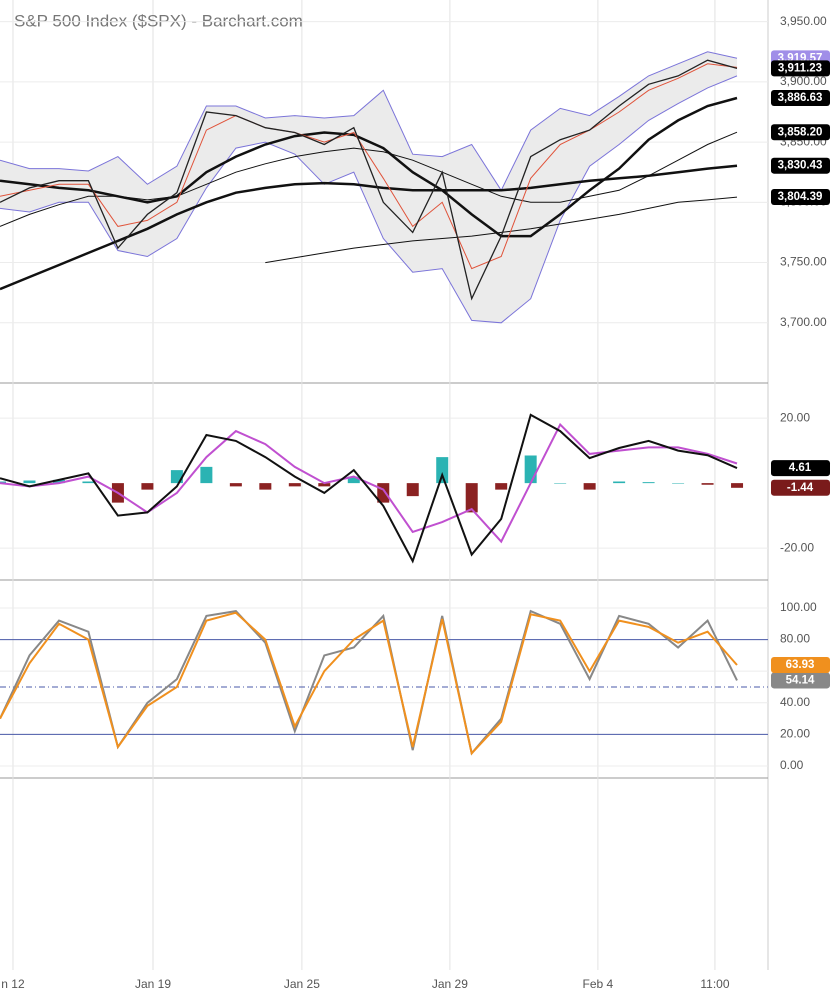  Describe the element at coordinates (158, 20) in the screenshot. I see `title: S&P 500 Index ($SPX) - Barchart.com` at that location.